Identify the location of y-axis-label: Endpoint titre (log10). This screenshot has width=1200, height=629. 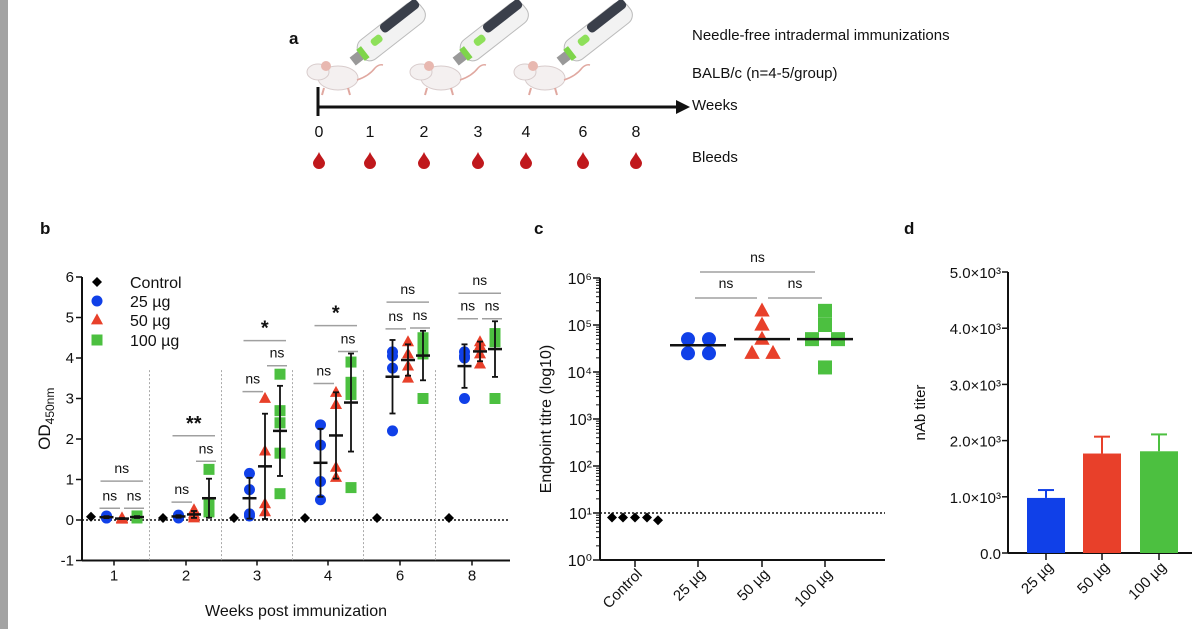
(546, 419).